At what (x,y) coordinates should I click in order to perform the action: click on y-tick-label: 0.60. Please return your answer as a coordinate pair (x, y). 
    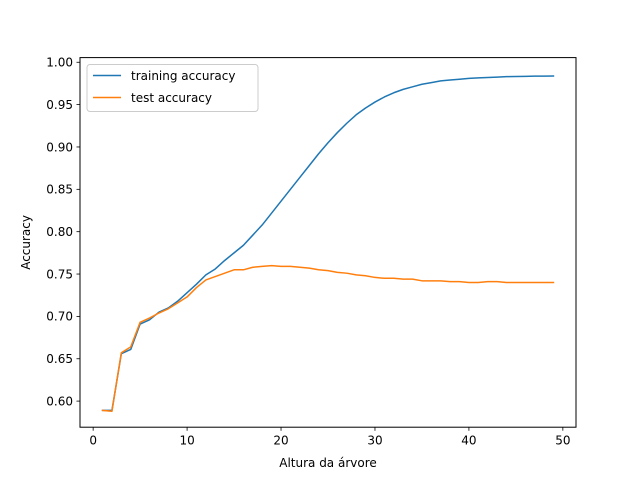
    Looking at the image, I should click on (59, 401).